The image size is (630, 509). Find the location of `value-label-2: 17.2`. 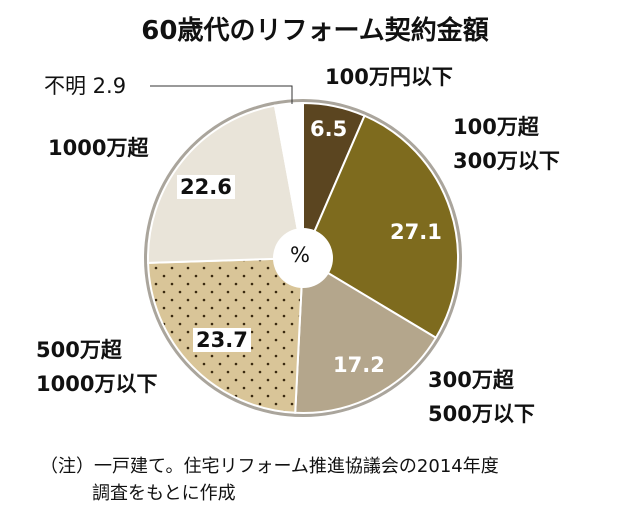

value-label-2: 17.2 is located at coordinates (359, 365).